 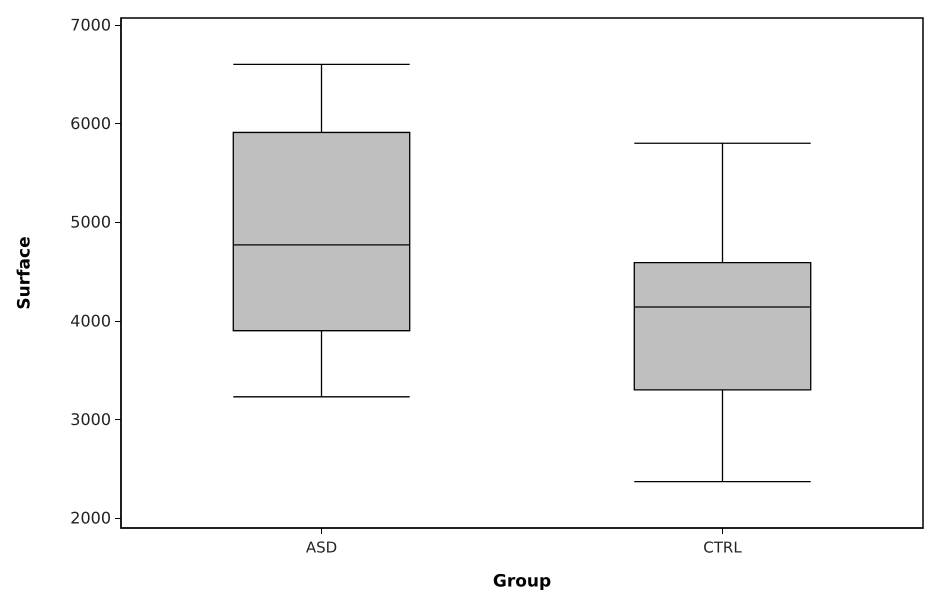 I want to click on y-tick-label: 6000, so click(x=90, y=124).